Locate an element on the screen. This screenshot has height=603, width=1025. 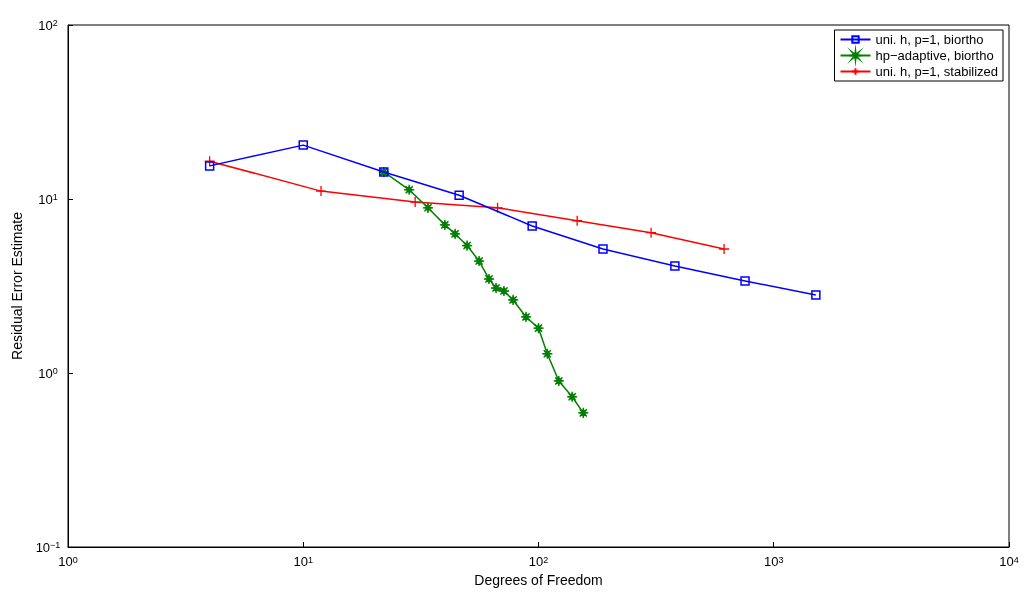
legend-label: uni. h, p=1, stabilized is located at coordinates (936, 71).